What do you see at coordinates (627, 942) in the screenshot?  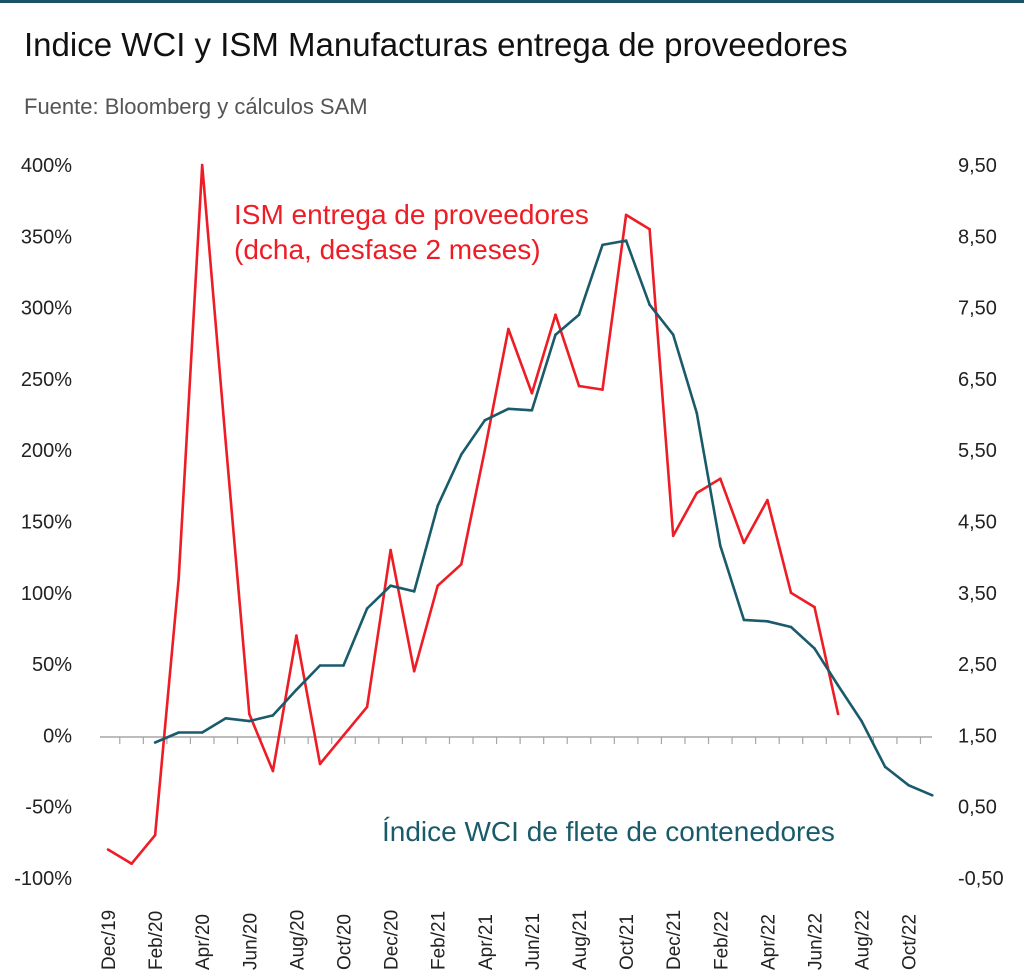 I see `x-tick-label: Oct/21` at bounding box center [627, 942].